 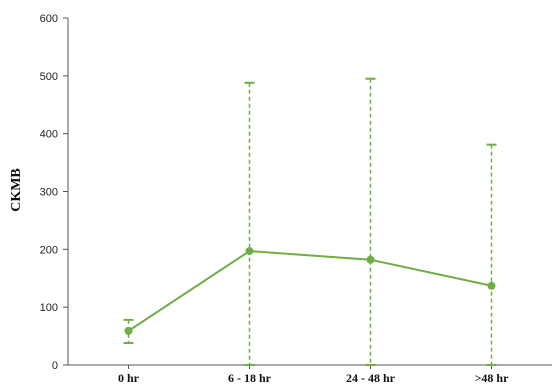 What do you see at coordinates (49, 77) in the screenshot?
I see `y-tick-label: 500` at bounding box center [49, 77].